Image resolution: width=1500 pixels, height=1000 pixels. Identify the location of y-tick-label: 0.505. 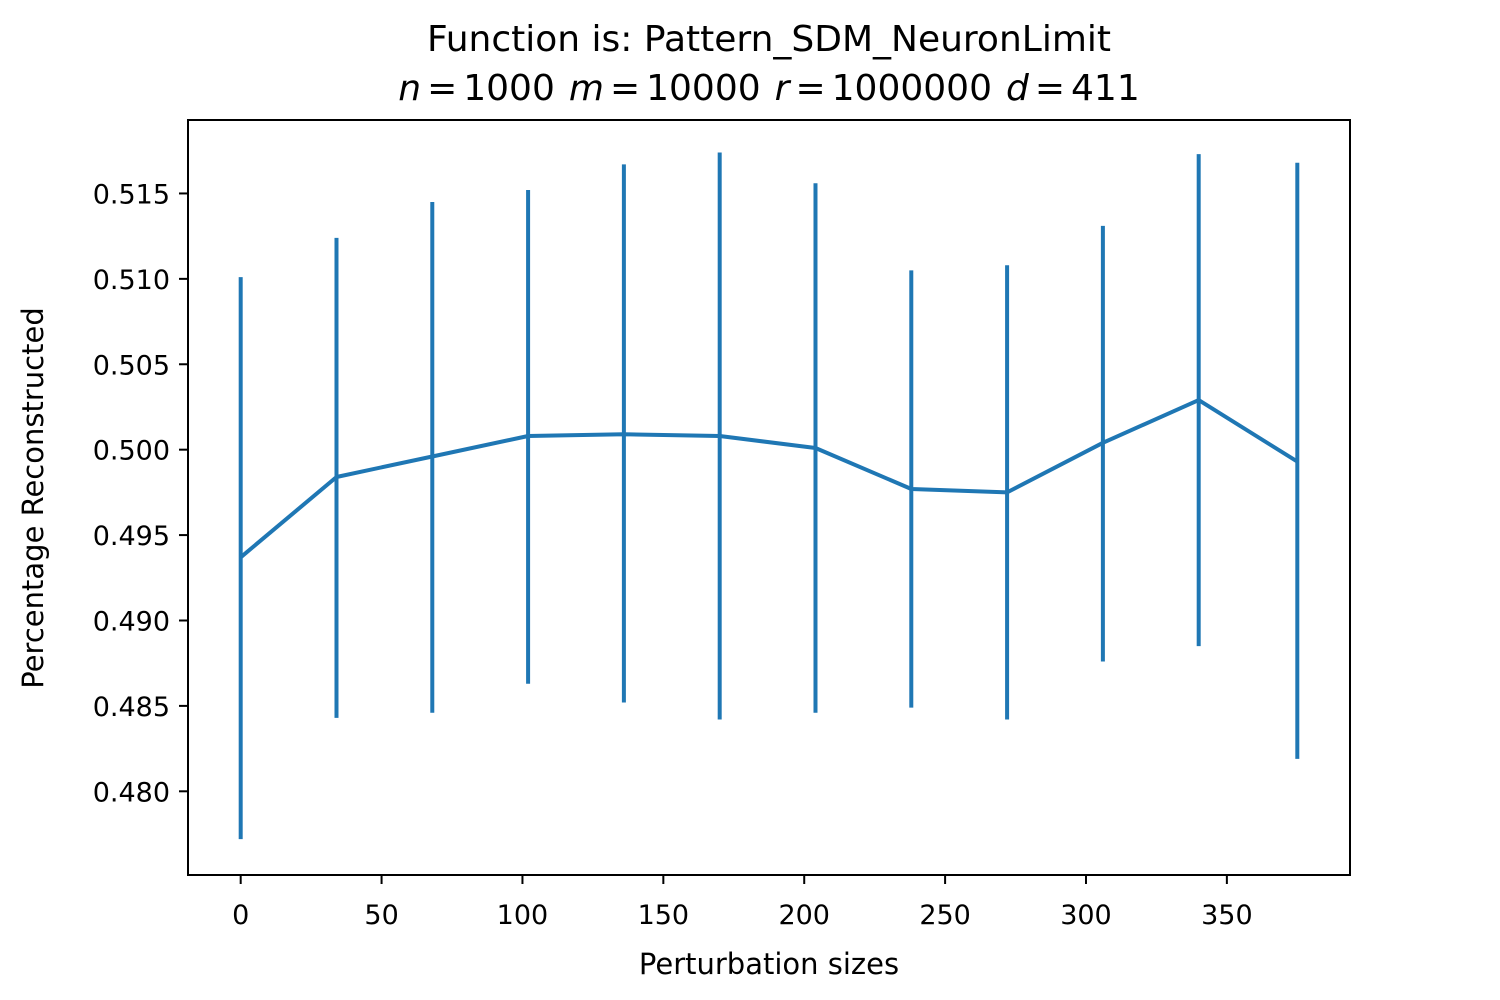
(131, 365).